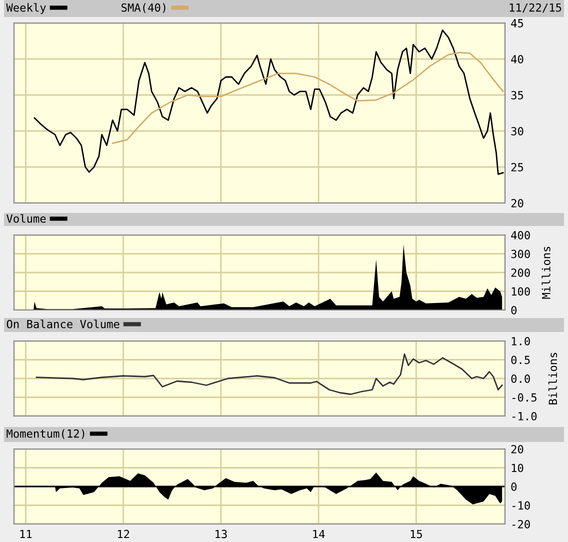 This screenshot has width=568, height=542. I want to click on x-tick-label: 12, so click(124, 534).